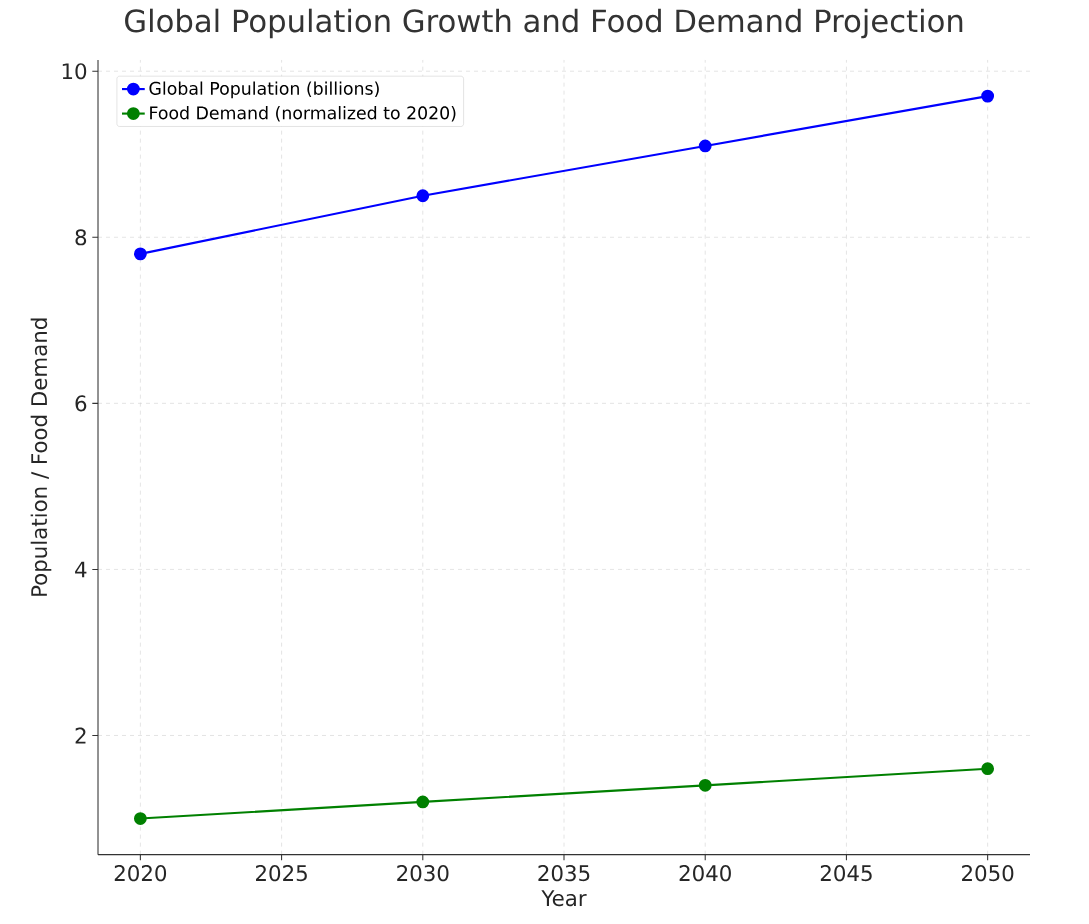 Image resolution: width=1089 pixels, height=924 pixels. Describe the element at coordinates (564, 898) in the screenshot. I see `x-axis-title: Year` at that location.